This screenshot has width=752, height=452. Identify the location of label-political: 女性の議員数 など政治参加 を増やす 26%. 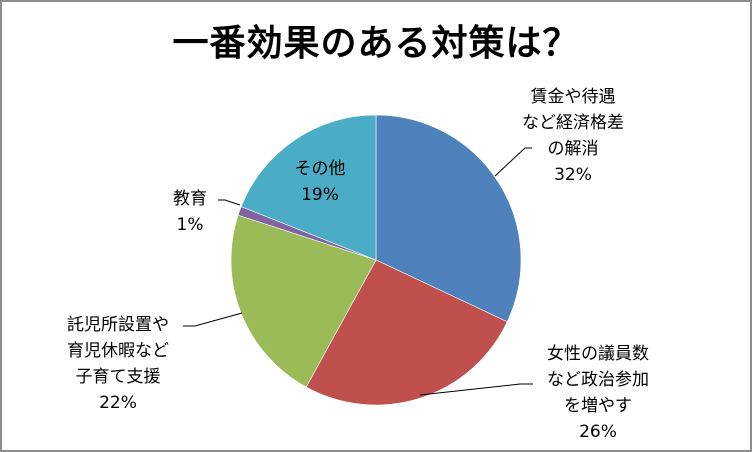
(598, 393).